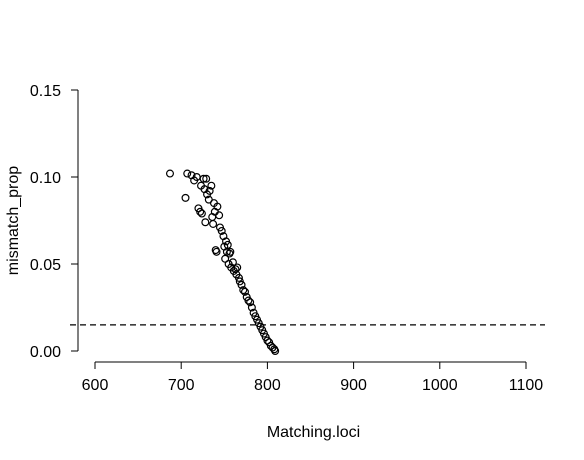 The height and width of the screenshot is (460, 584). What do you see at coordinates (313, 378) in the screenshot?
I see `x-axis-ticks: 600 700 800 900 1000 1100` at bounding box center [313, 378].